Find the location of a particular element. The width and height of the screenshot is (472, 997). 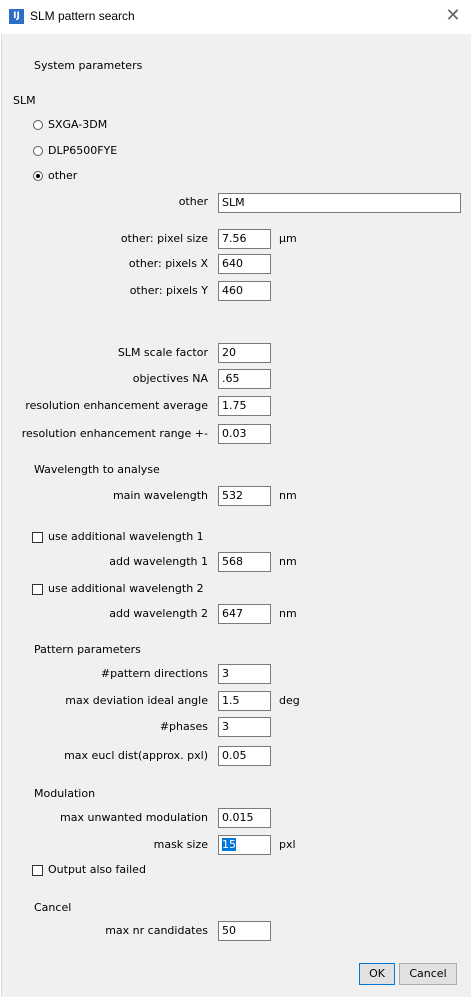

main-wavelength-field: 532 is located at coordinates (244, 496).